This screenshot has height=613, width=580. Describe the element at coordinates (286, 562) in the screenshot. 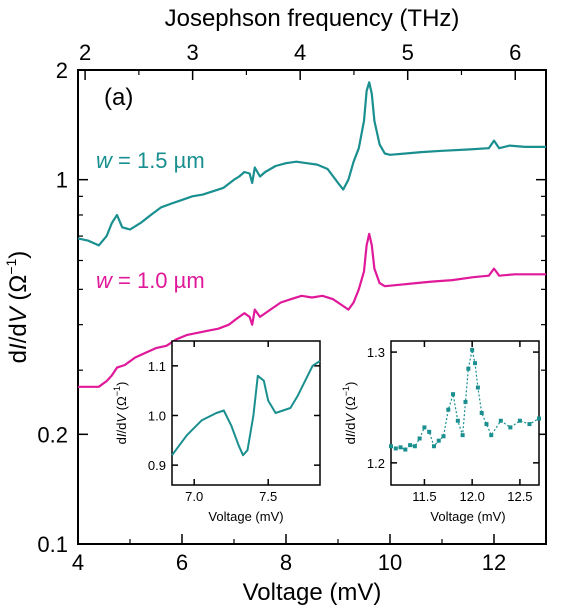

I see `x-tick-label: 8` at that location.